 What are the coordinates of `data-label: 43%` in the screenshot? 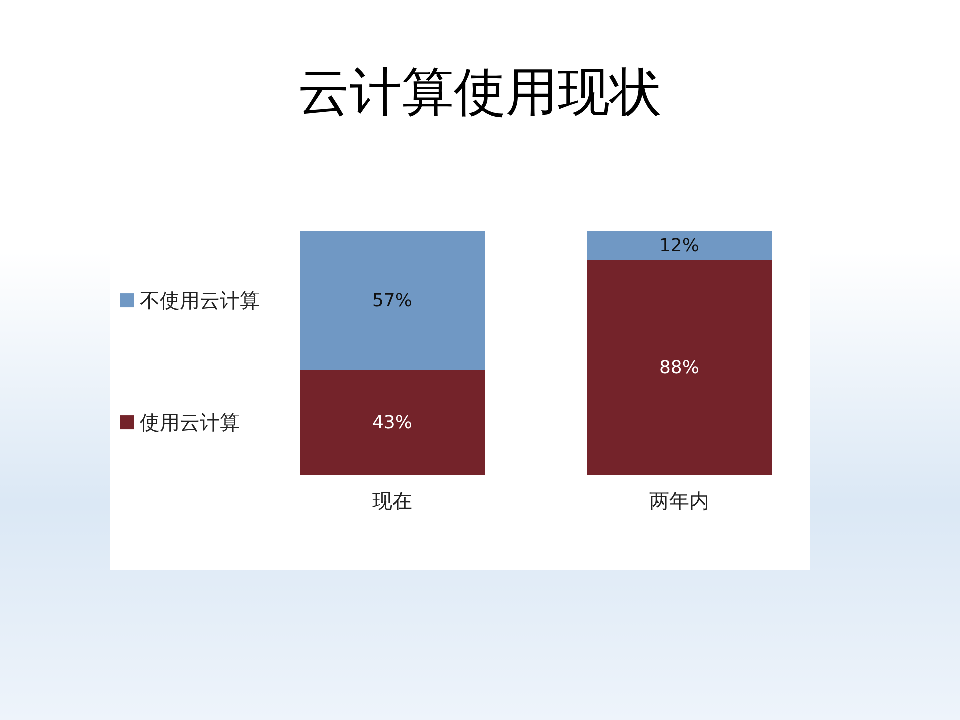 It's located at (392, 423).